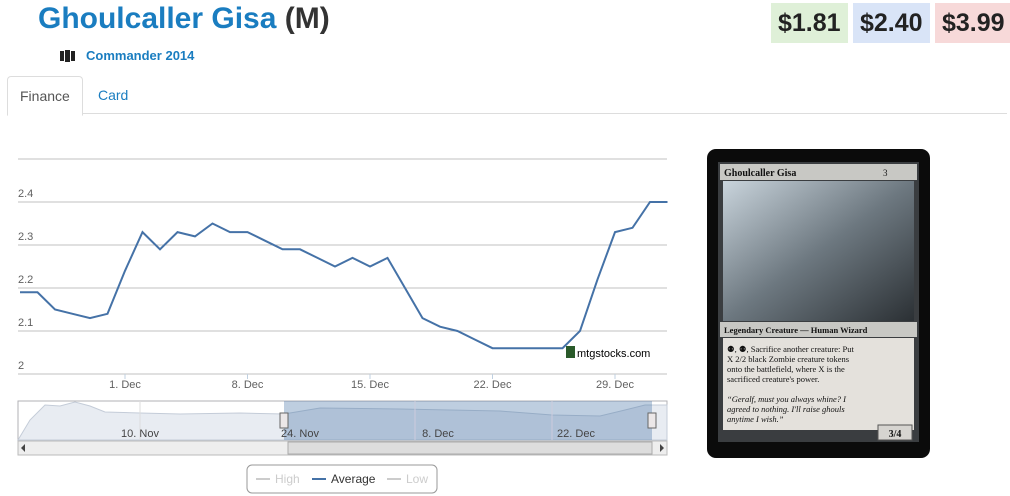  What do you see at coordinates (570, 352) in the screenshot?
I see `watermark-icon` at bounding box center [570, 352].